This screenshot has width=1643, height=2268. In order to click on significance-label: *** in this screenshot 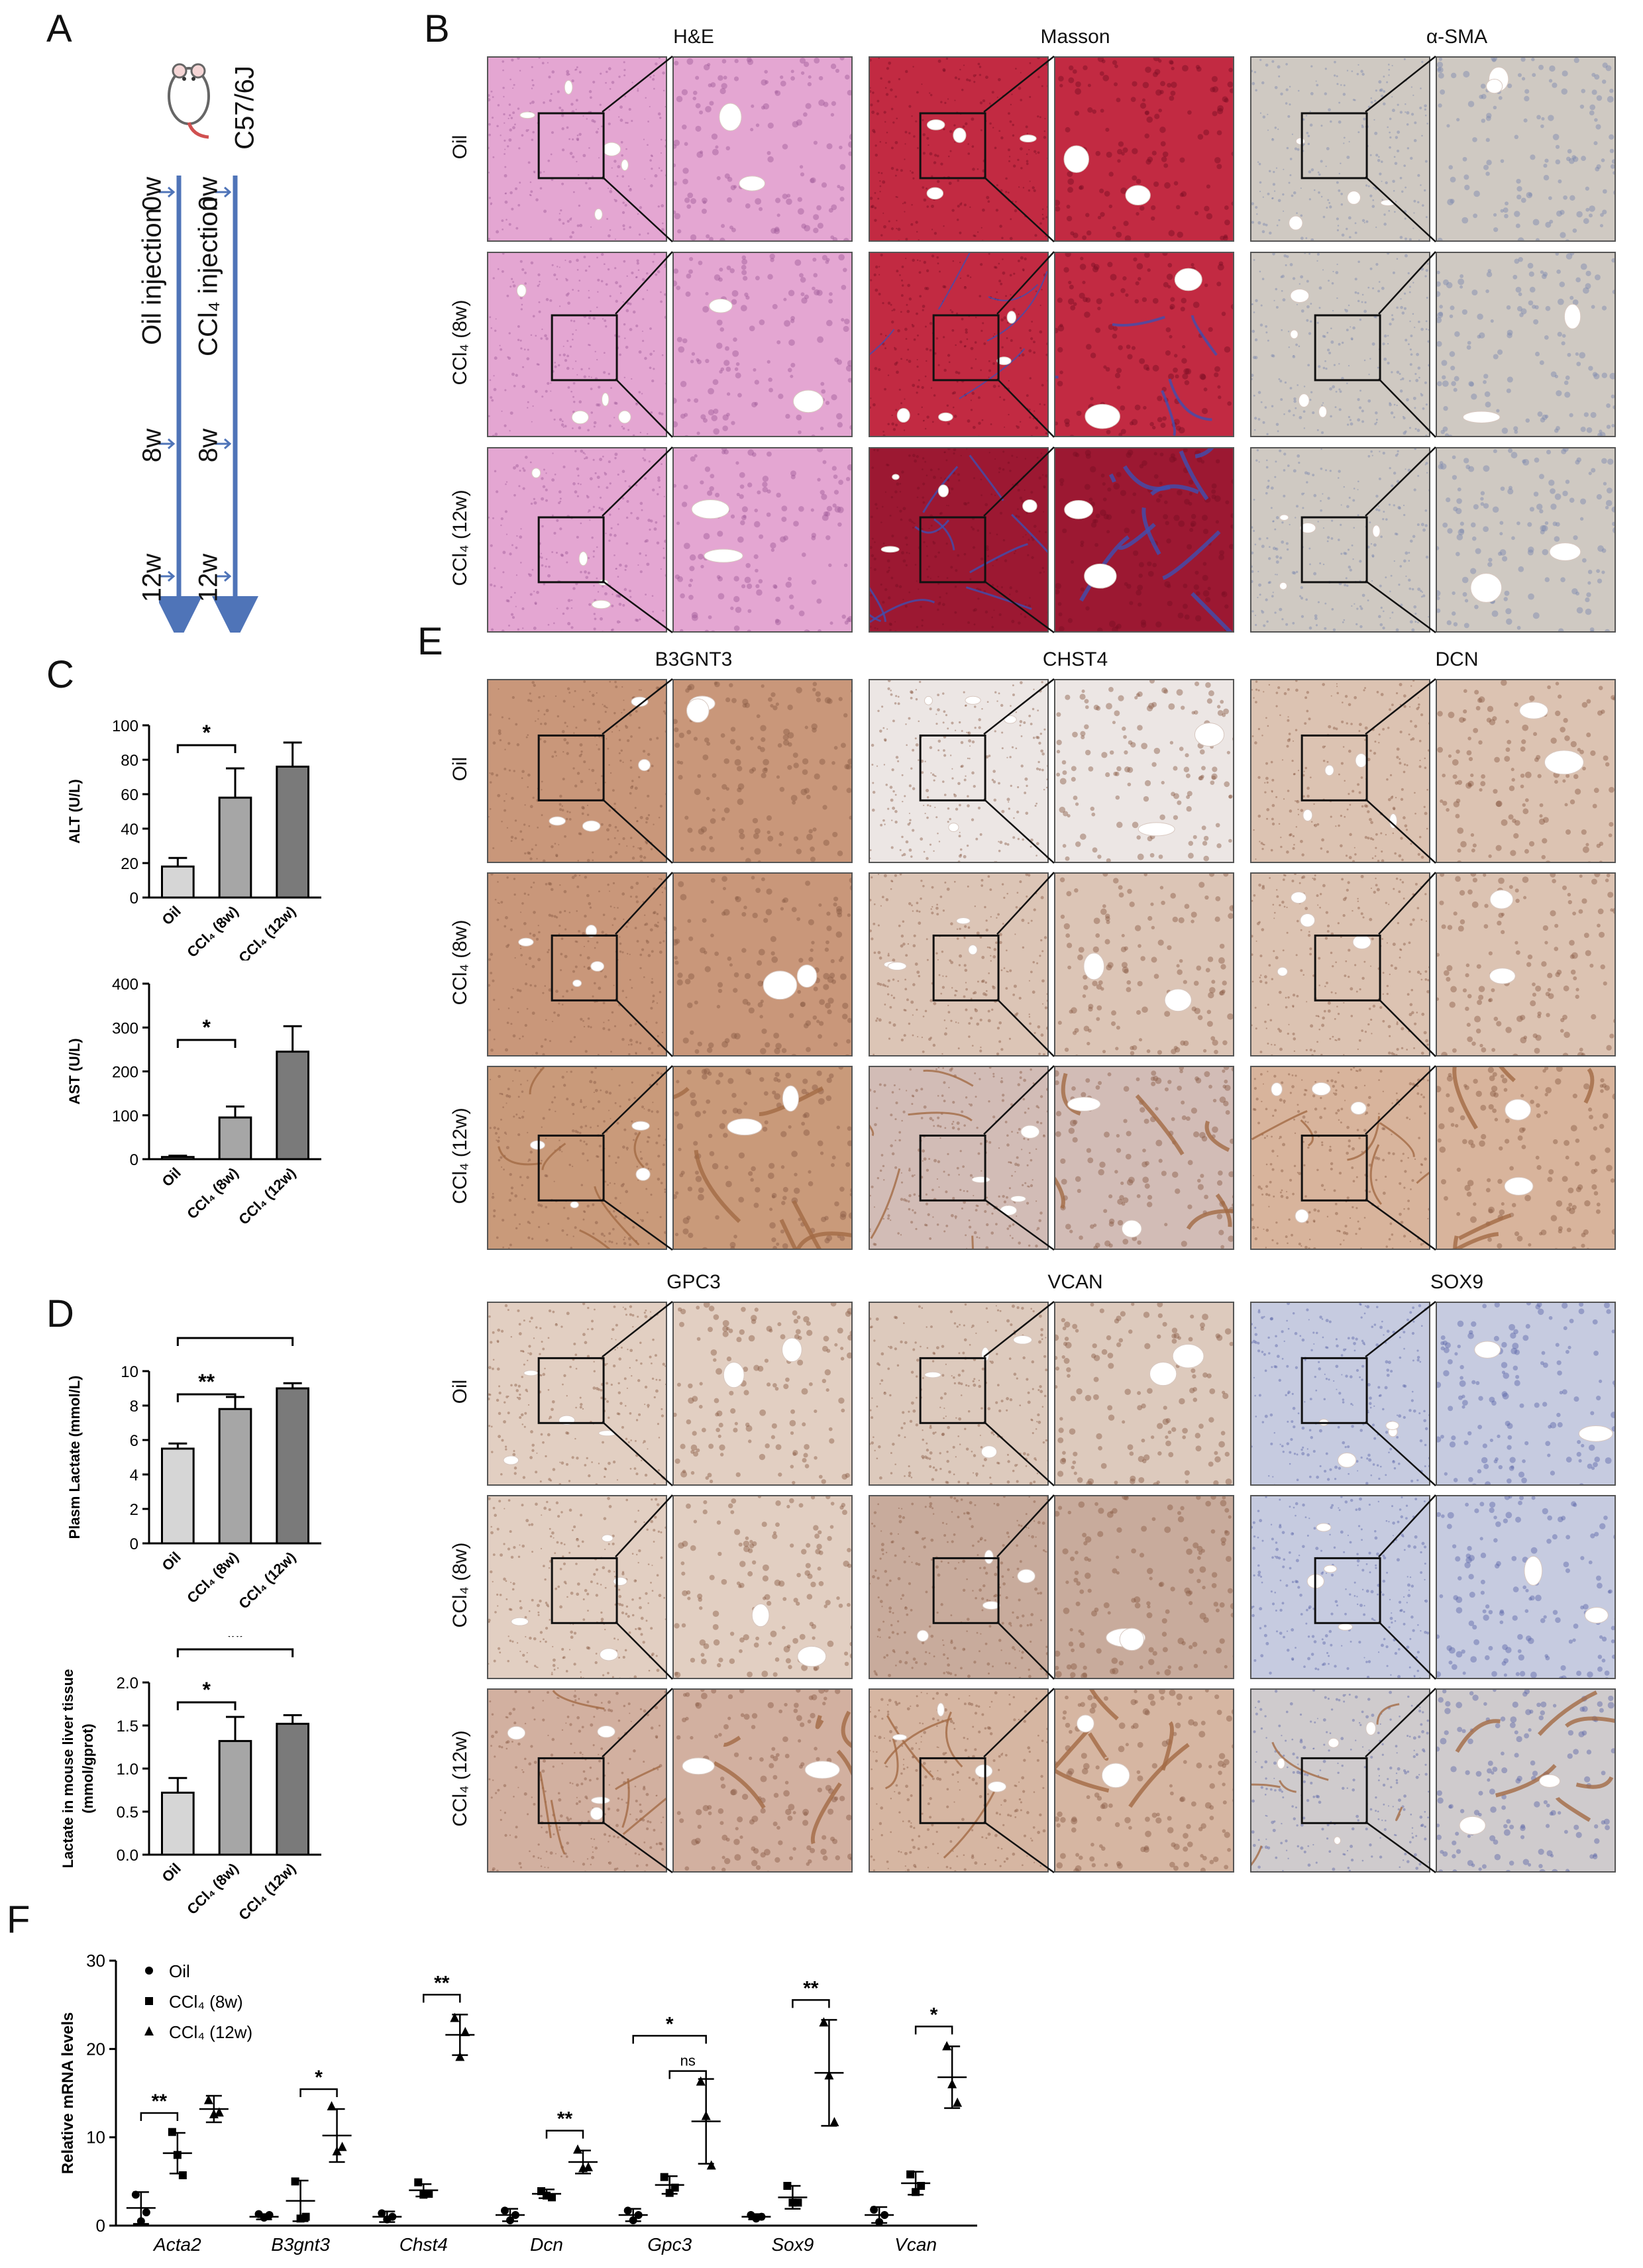, I will do `click(236, 1334)`.